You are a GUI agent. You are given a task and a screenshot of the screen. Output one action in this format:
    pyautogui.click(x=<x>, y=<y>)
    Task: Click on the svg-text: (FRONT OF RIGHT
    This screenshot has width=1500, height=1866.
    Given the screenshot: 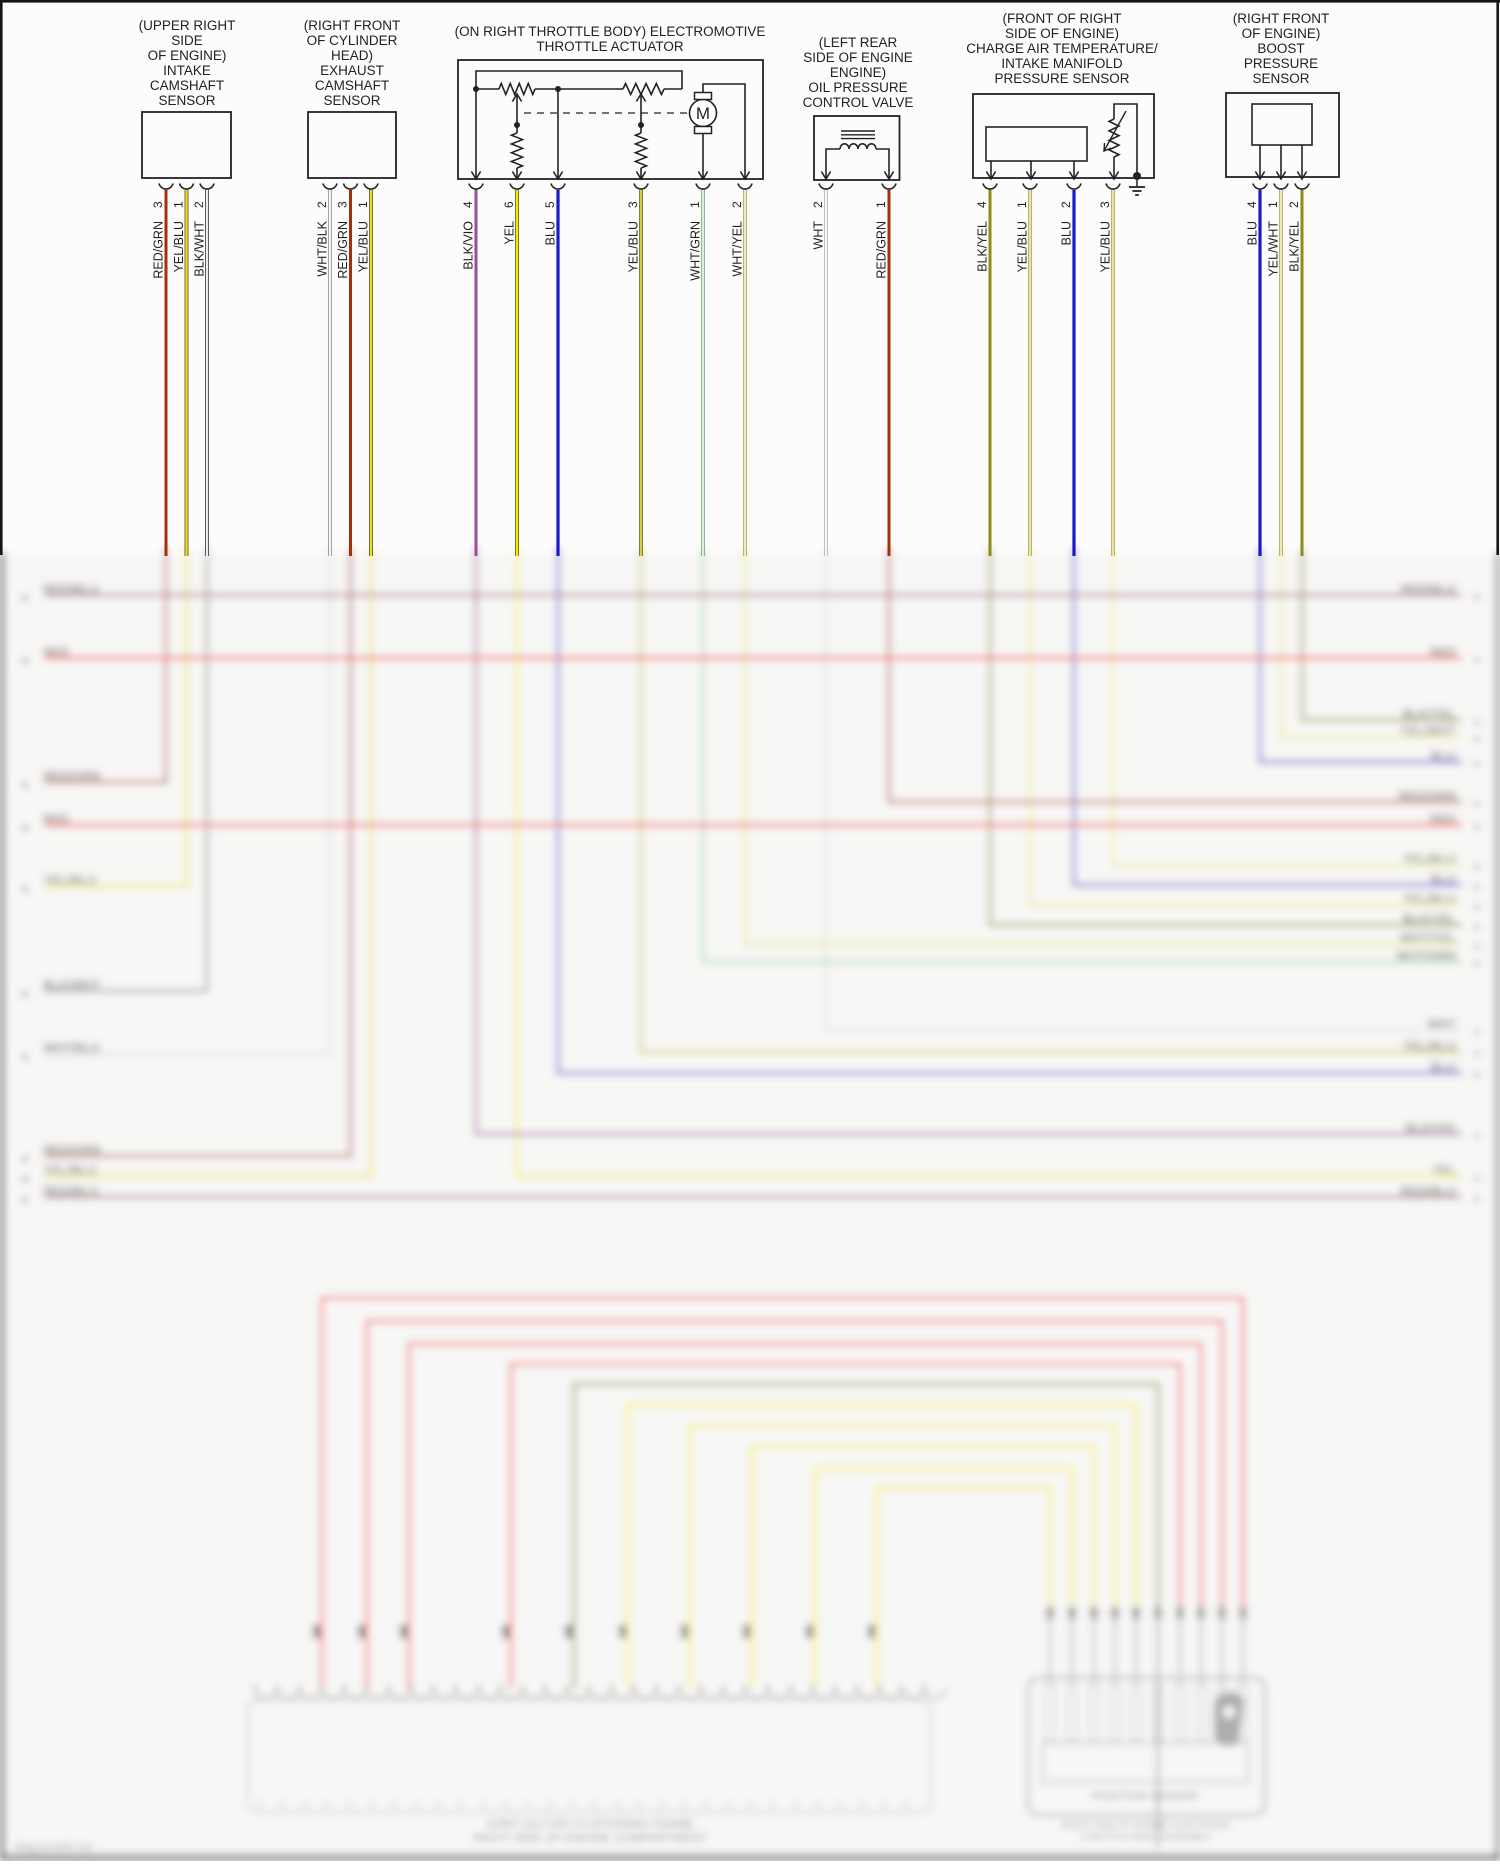 What is the action you would take?
    pyautogui.click(x=1062, y=18)
    